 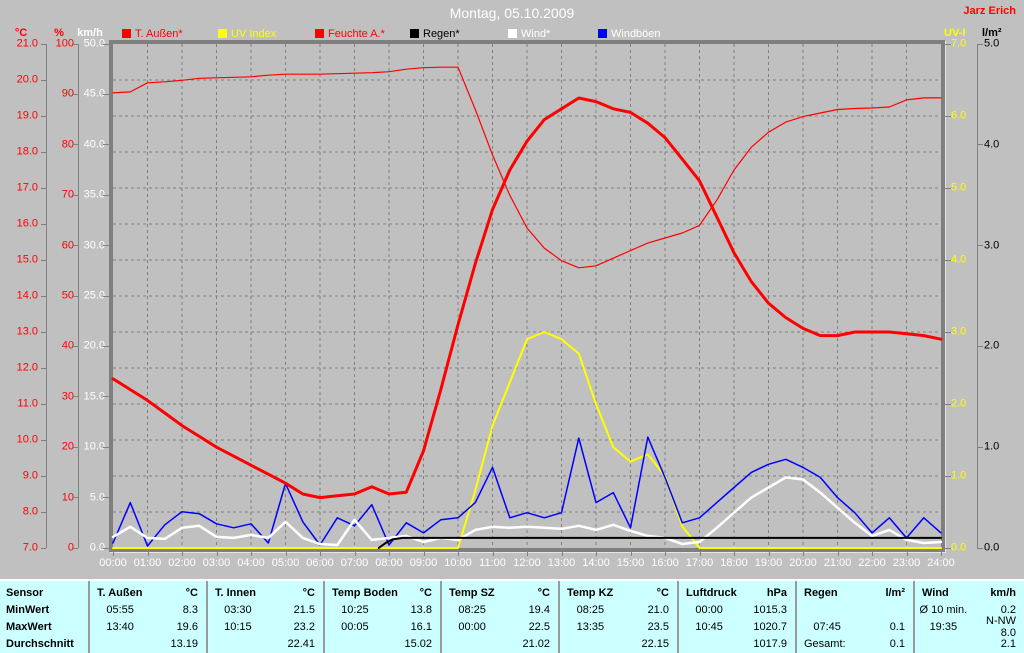 What do you see at coordinates (711, 592) in the screenshot?
I see `table-col-name: Luftdruck` at bounding box center [711, 592].